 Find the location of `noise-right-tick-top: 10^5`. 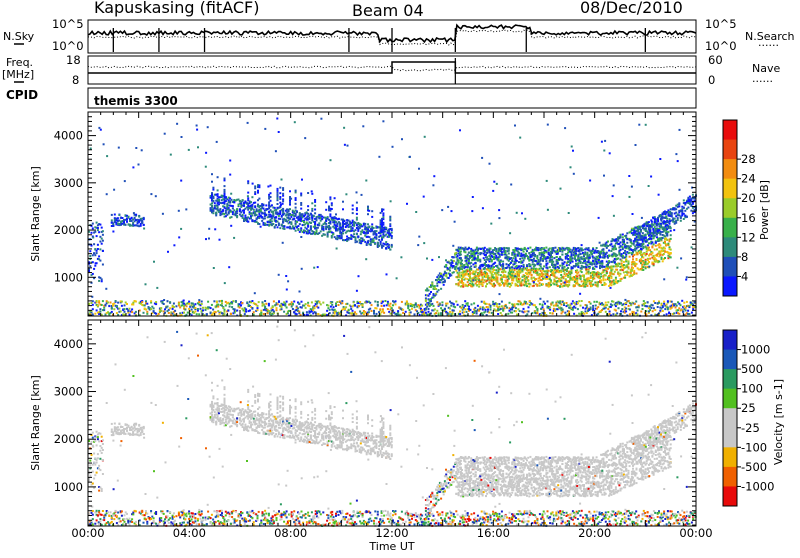

noise-right-tick-top: 10^5 is located at coordinates (721, 24).